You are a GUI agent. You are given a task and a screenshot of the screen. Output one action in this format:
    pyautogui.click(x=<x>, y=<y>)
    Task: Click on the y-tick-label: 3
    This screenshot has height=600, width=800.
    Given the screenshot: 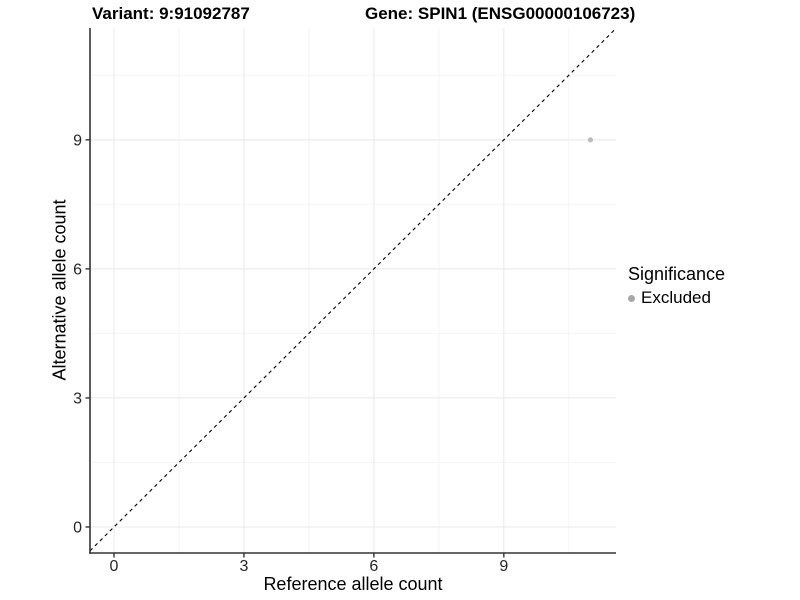 What is the action you would take?
    pyautogui.click(x=77, y=398)
    